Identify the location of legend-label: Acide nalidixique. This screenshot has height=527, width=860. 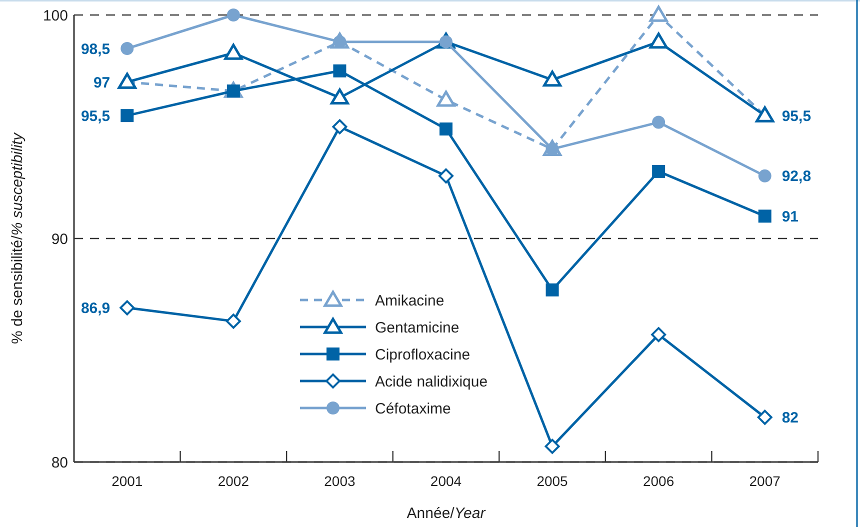
(431, 381).